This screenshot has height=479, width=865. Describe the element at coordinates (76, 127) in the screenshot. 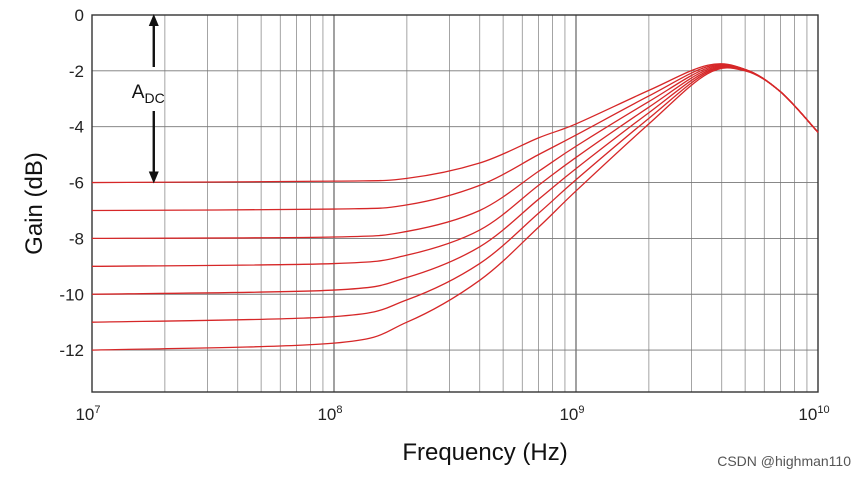

I see `y-tick-label: -4` at that location.